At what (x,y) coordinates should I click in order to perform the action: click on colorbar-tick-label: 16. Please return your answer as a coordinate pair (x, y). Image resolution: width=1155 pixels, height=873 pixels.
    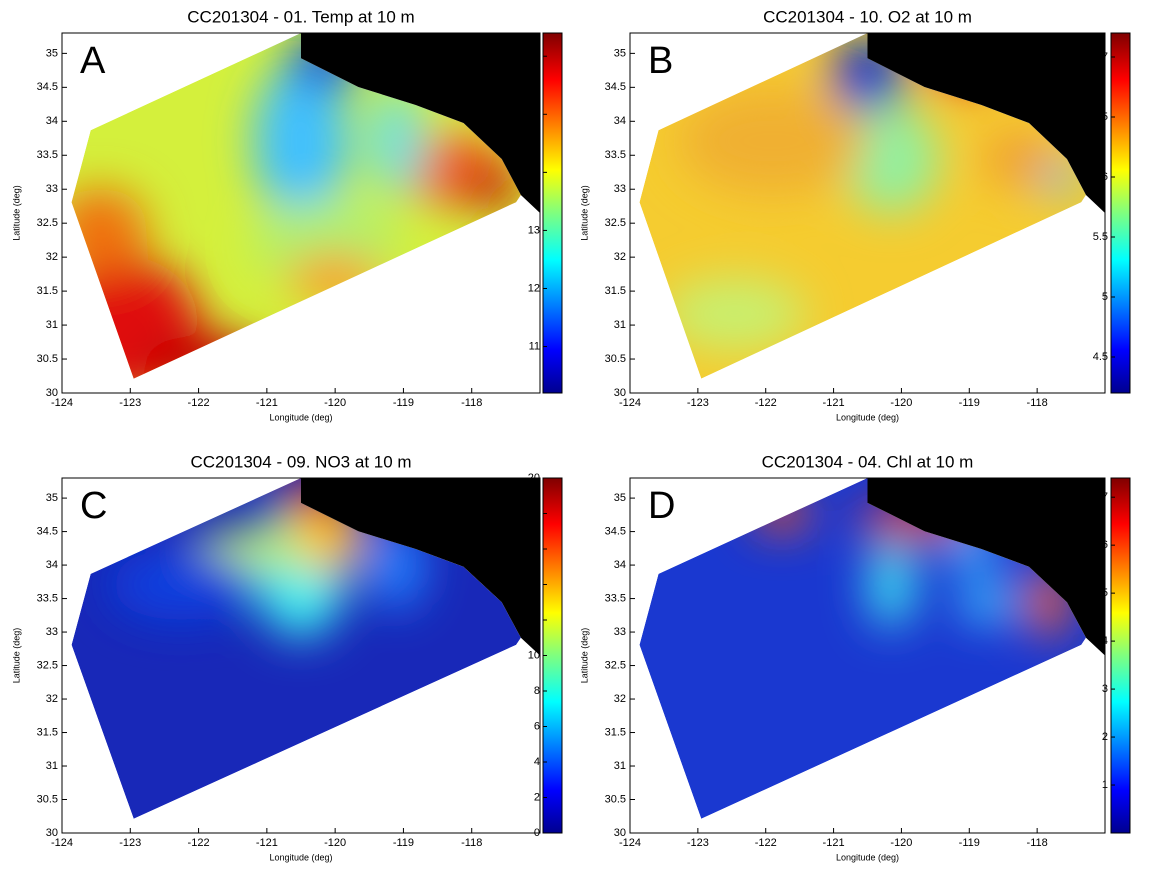
    Looking at the image, I should click on (534, 56).